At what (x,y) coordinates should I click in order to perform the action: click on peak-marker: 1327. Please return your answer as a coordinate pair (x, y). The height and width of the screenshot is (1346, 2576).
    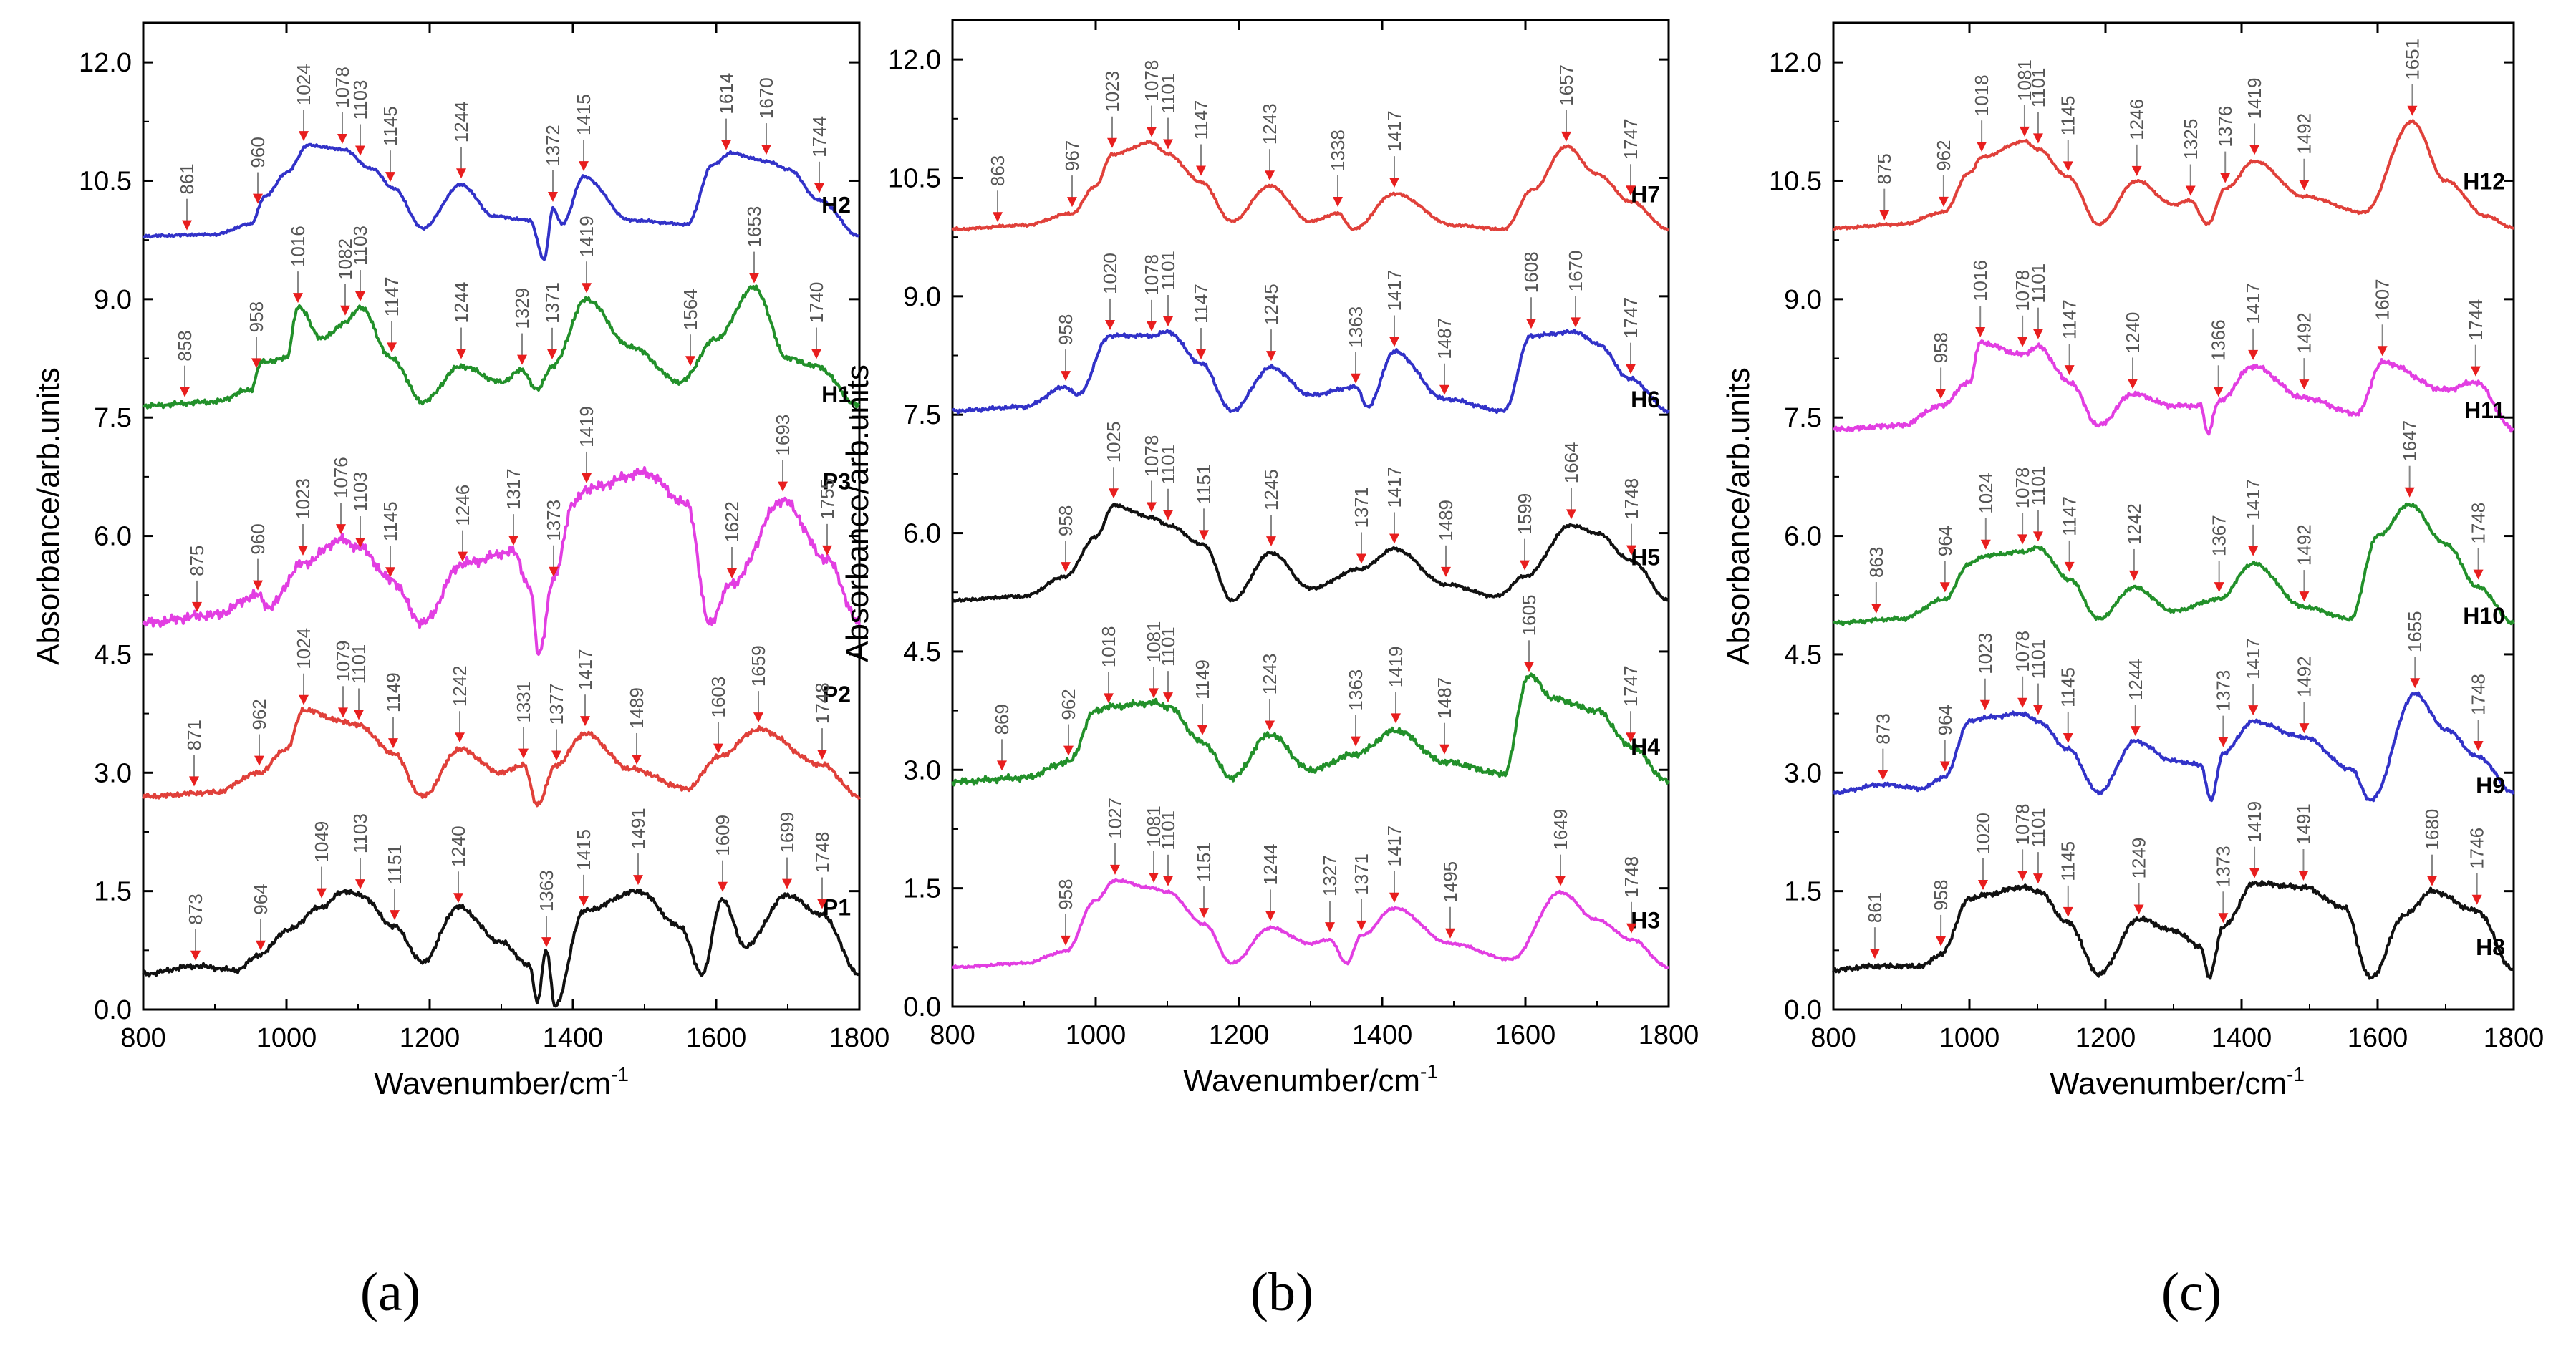
    Looking at the image, I should click on (1330, 894).